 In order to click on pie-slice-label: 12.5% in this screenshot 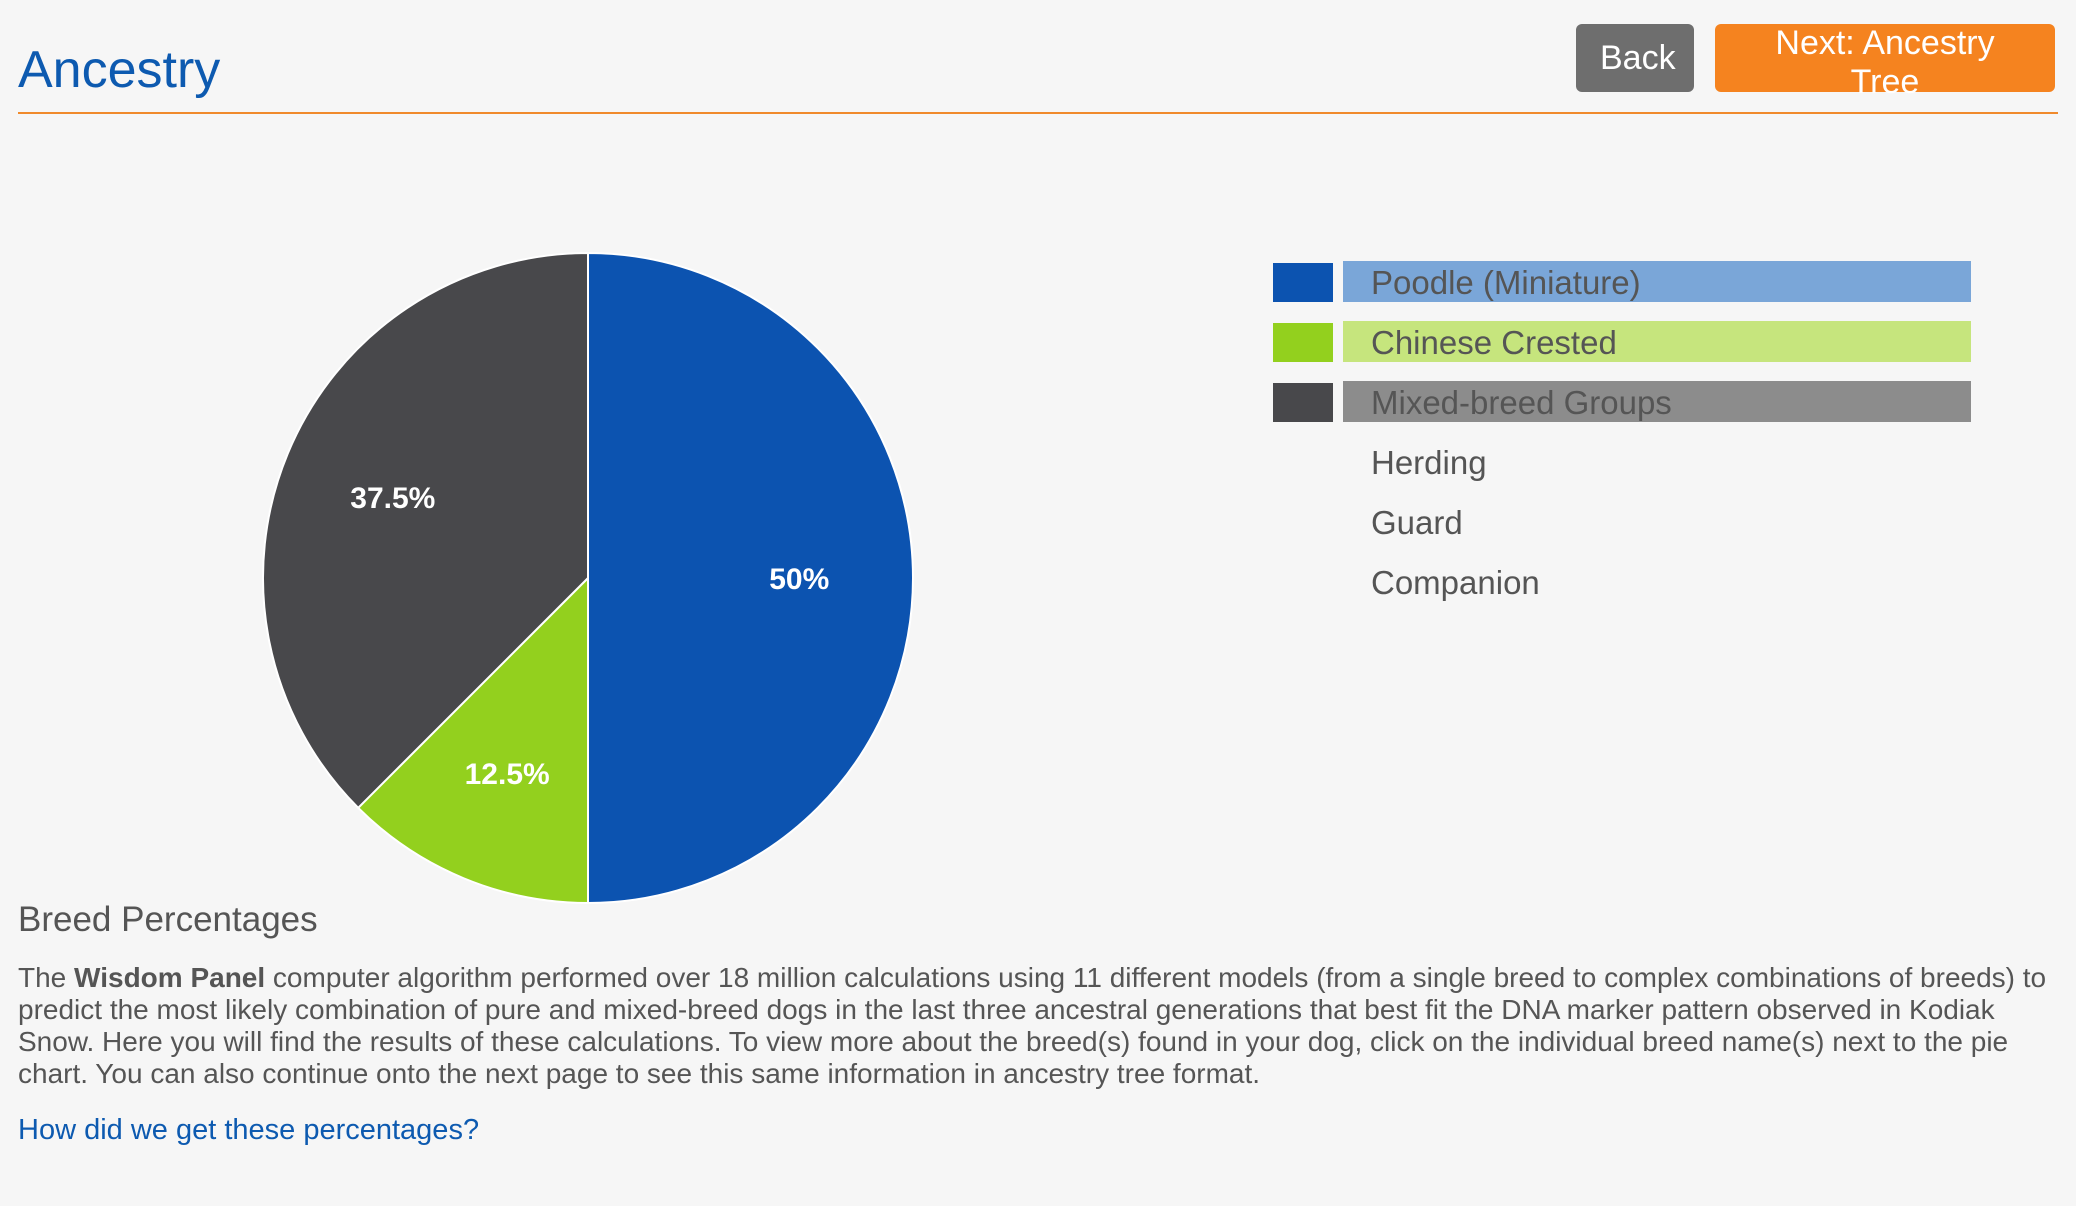, I will do `click(507, 774)`.